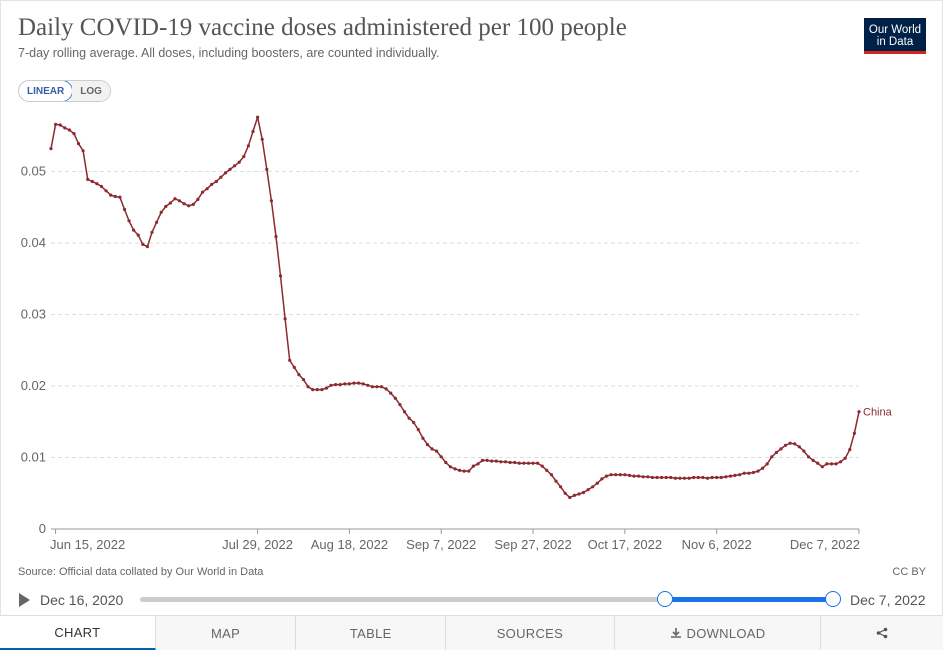 The height and width of the screenshot is (650, 943). I want to click on share-button, so click(882, 633).